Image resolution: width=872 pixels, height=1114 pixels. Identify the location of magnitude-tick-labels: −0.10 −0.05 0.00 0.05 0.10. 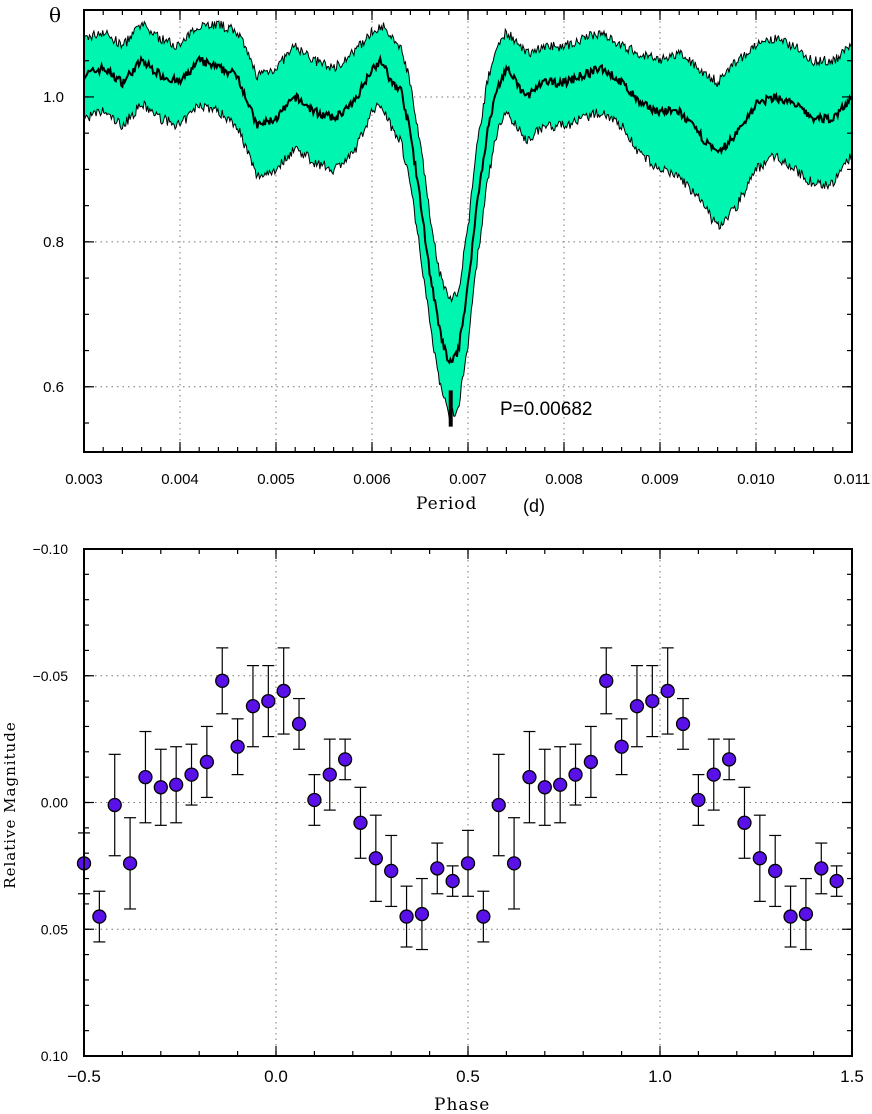
(51, 802).